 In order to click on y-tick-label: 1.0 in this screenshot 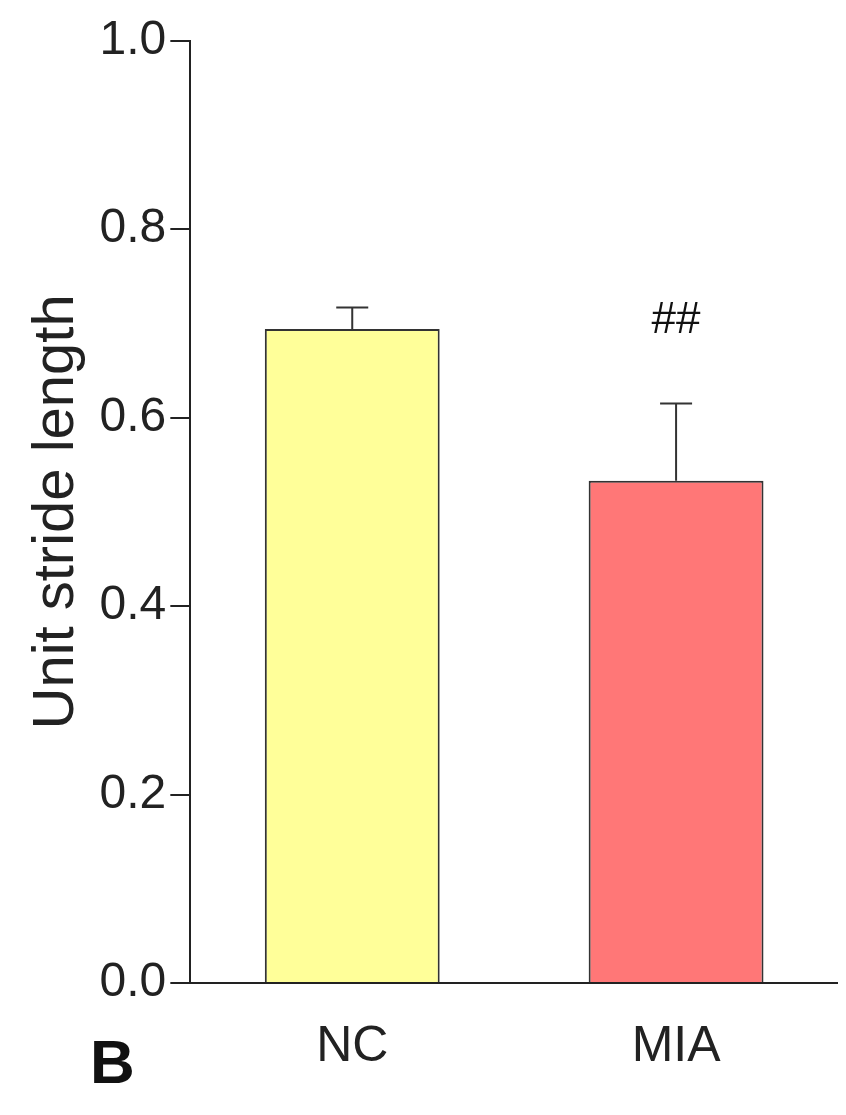, I will do `click(133, 38)`.